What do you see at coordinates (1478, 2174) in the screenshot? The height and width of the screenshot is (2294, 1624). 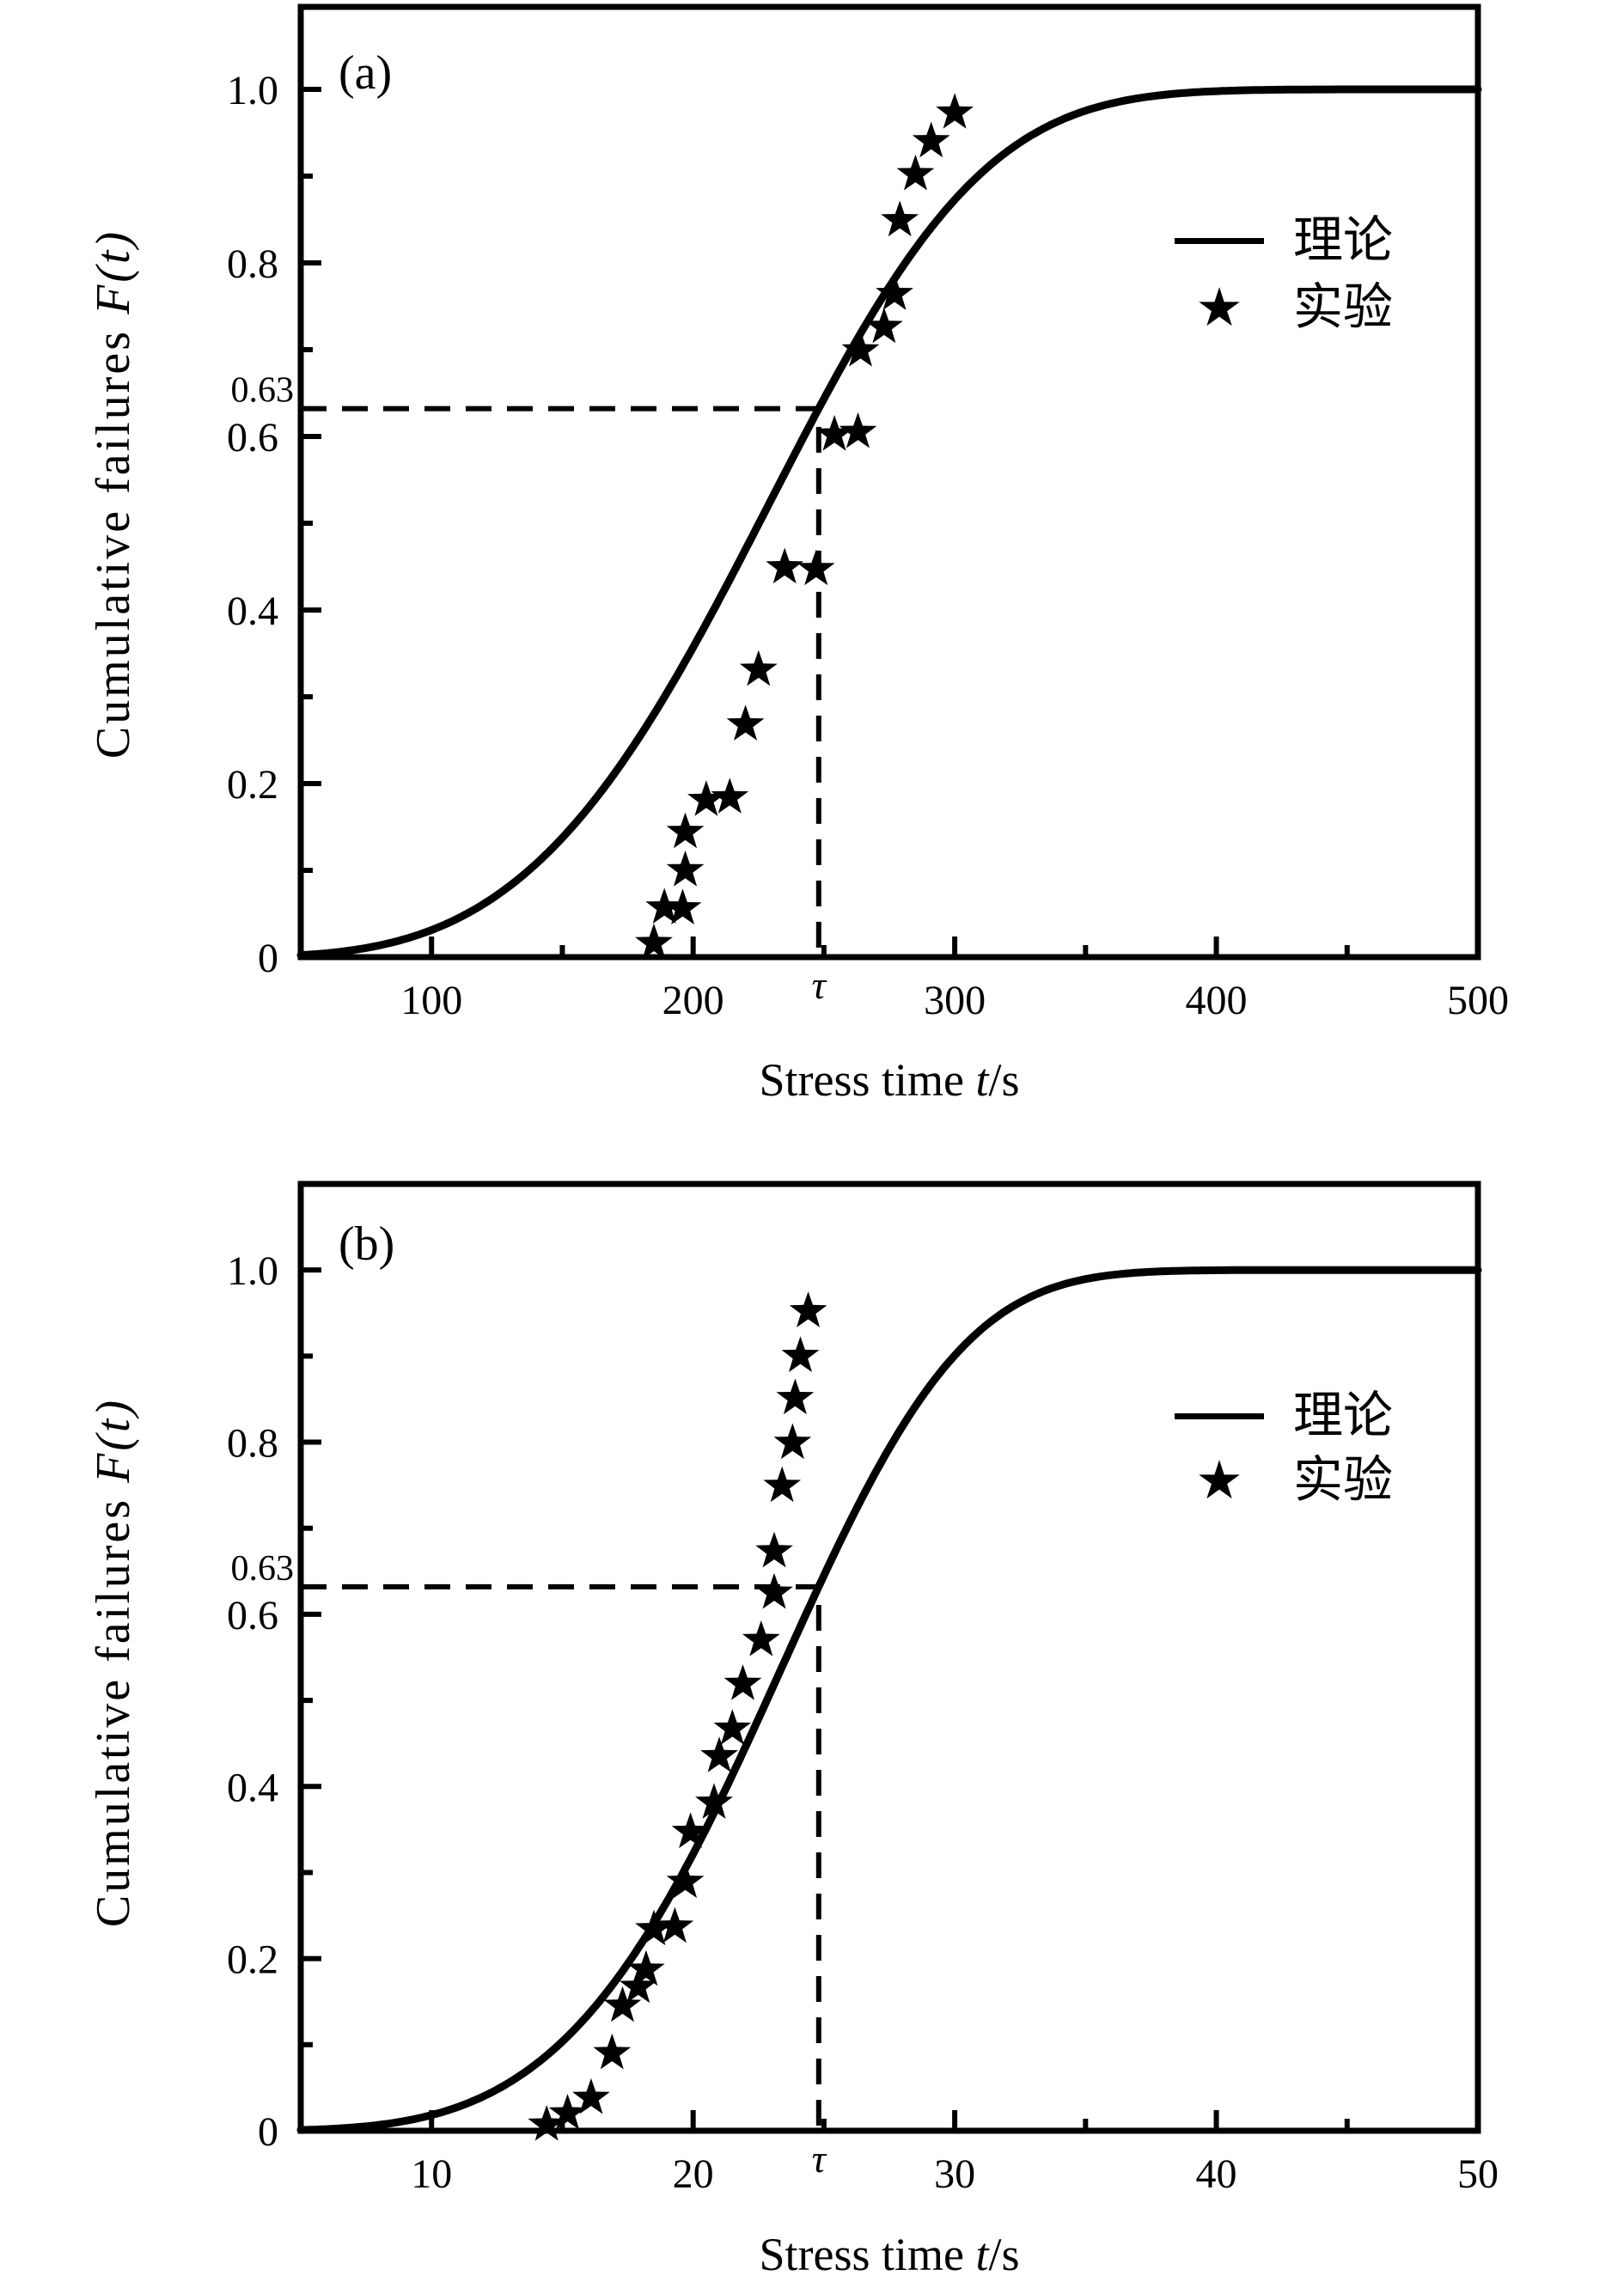 I see `x-axis-tick-label: 50` at bounding box center [1478, 2174].